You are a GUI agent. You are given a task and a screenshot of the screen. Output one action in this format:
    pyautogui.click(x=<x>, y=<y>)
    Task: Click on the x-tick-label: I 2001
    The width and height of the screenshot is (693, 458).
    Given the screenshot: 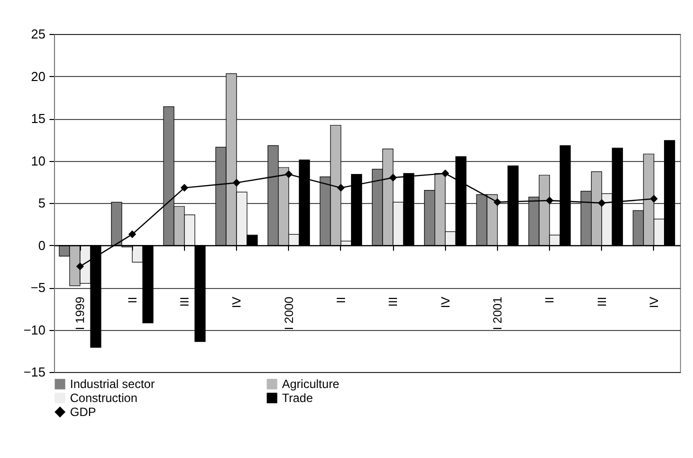 What is the action you would take?
    pyautogui.click(x=497, y=313)
    